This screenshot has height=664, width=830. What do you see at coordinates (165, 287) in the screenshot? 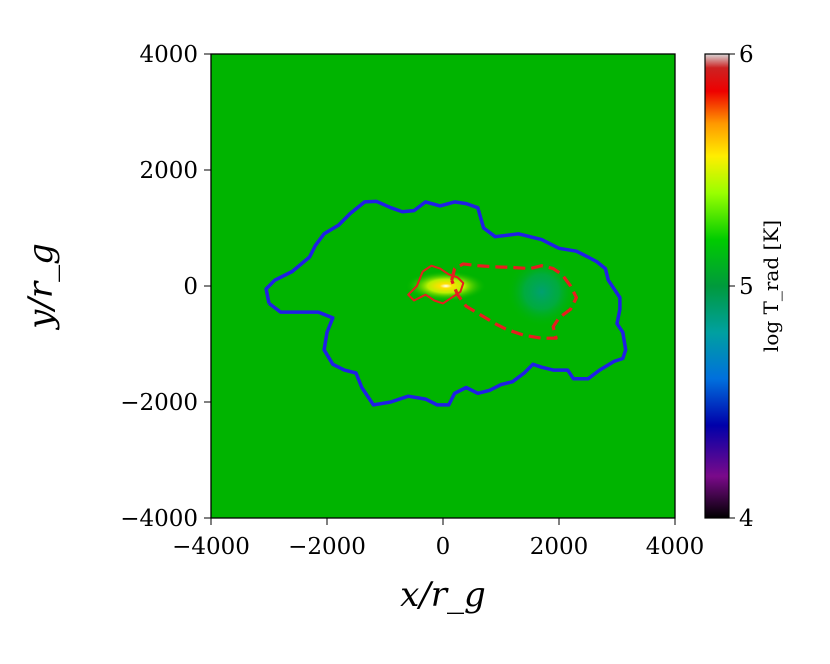
I see `y-axis: 4000 2000 0 −2000 −4000` at bounding box center [165, 287].